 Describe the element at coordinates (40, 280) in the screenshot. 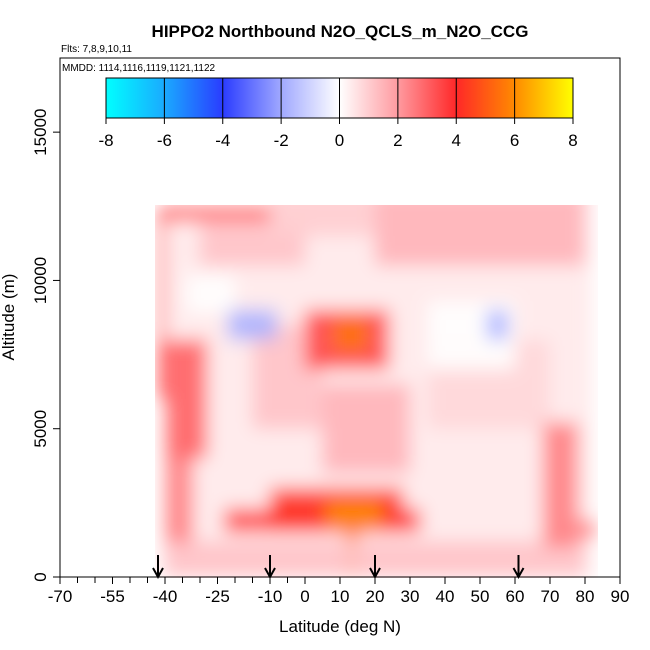

I see `y-tick-label: 10000` at that location.